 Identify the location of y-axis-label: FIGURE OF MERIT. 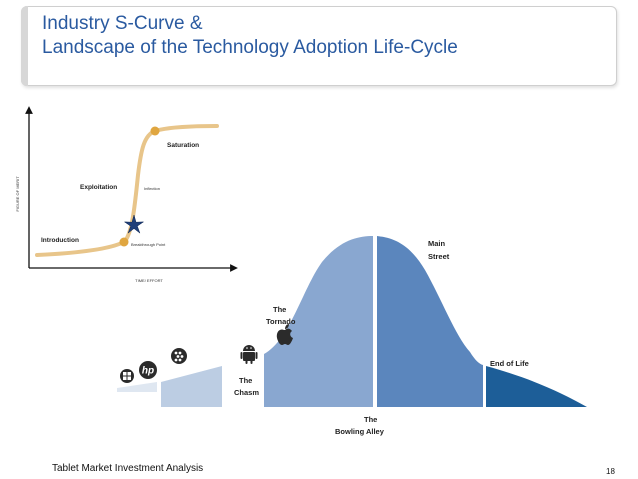
(17, 194).